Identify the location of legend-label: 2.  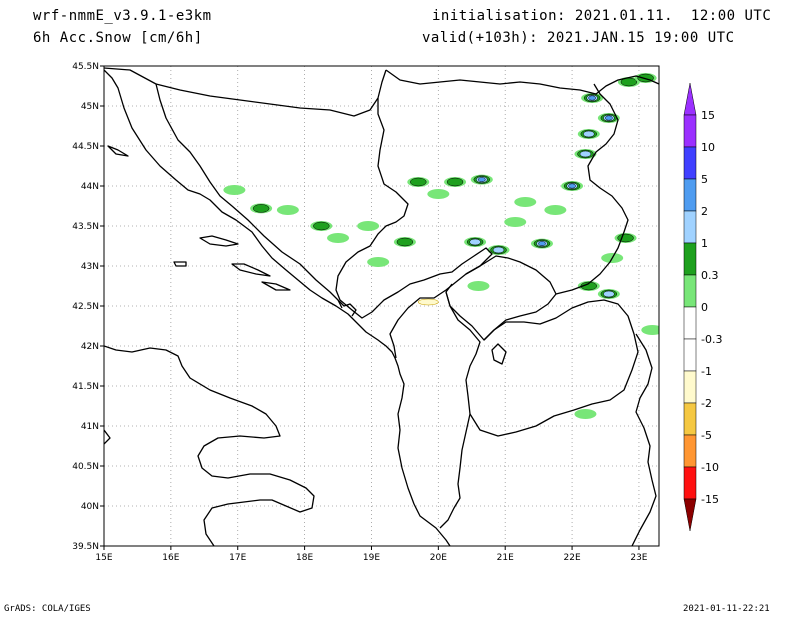
(704, 211).